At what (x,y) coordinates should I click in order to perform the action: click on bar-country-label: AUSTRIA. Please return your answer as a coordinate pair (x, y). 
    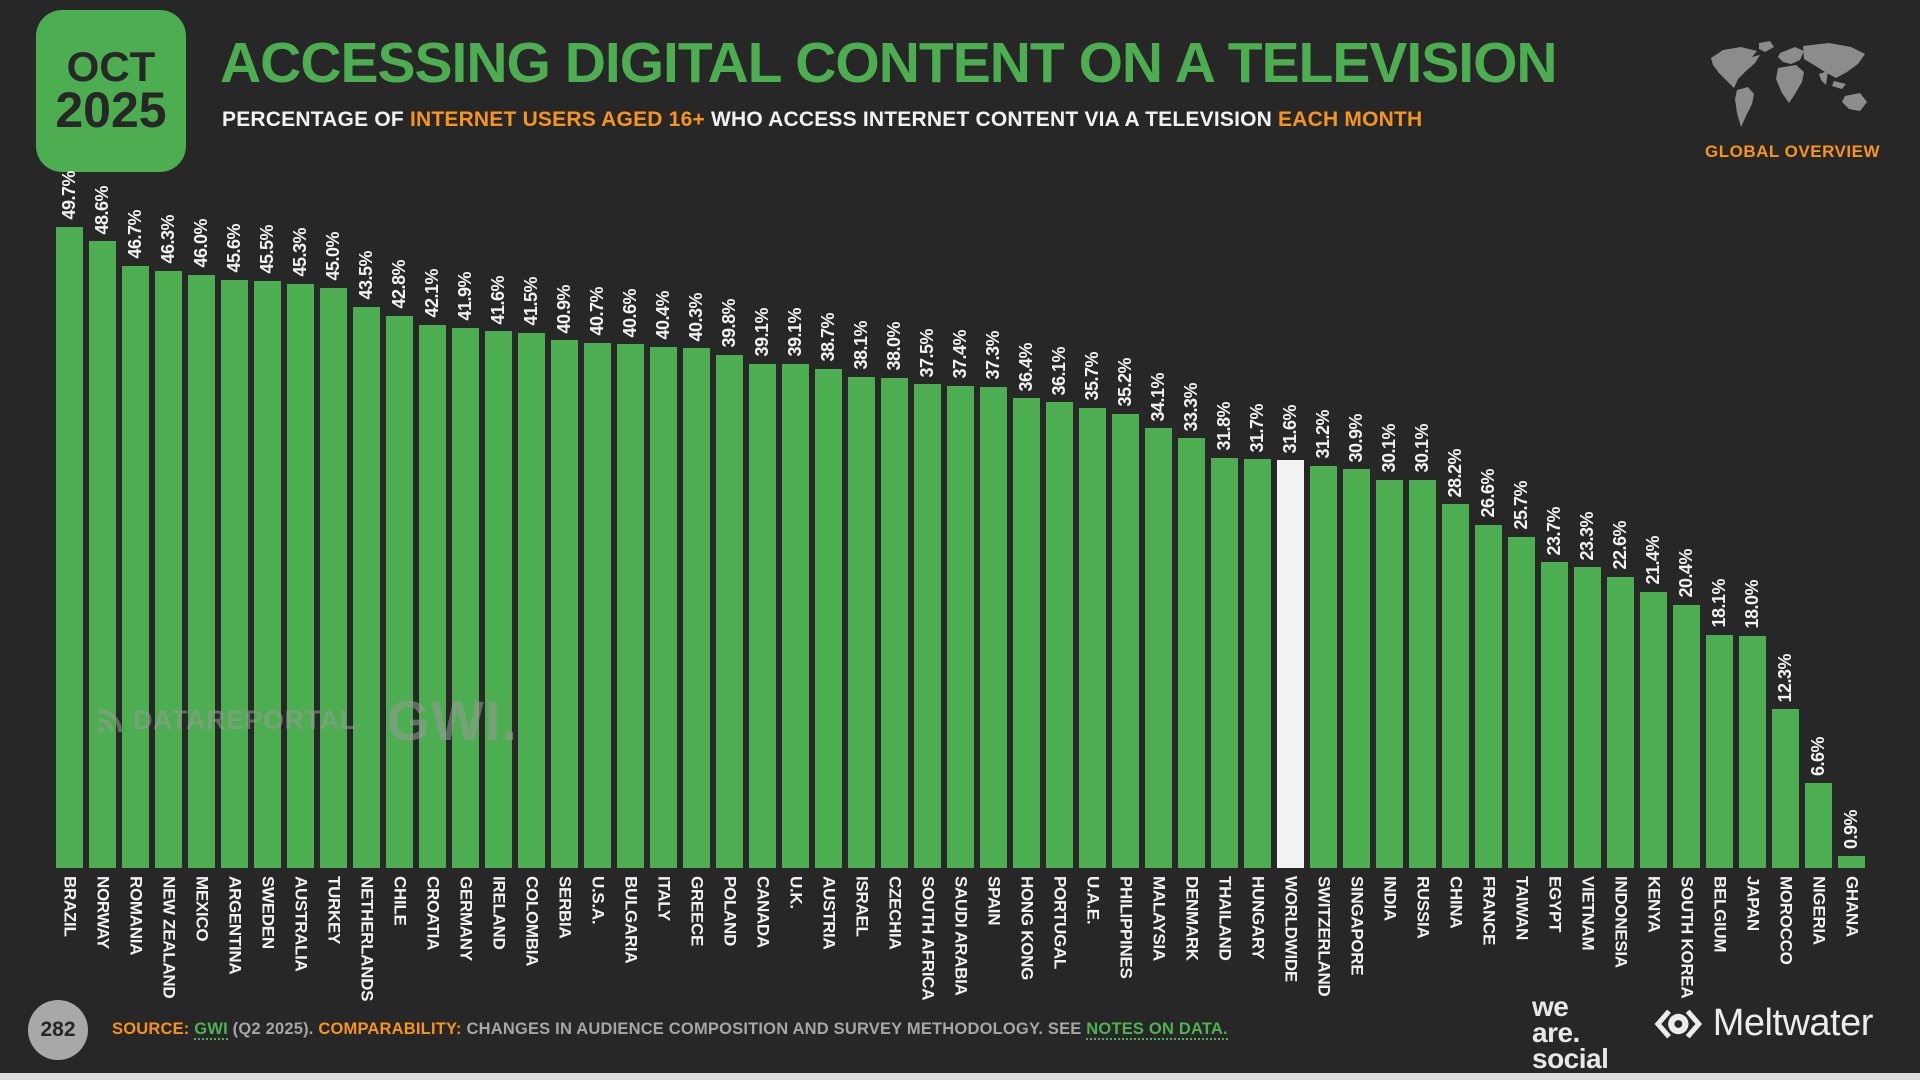
    Looking at the image, I should click on (829, 913).